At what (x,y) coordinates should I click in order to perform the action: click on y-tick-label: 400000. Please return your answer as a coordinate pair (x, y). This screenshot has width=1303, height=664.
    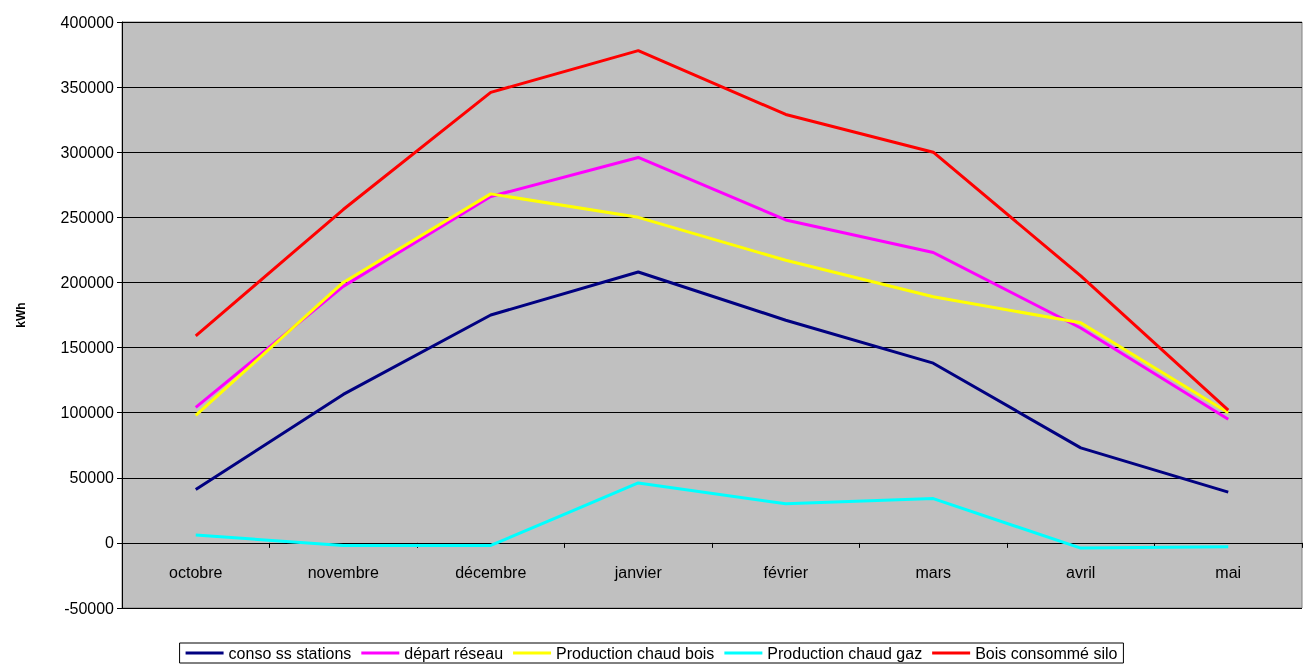
    Looking at the image, I should click on (87, 22).